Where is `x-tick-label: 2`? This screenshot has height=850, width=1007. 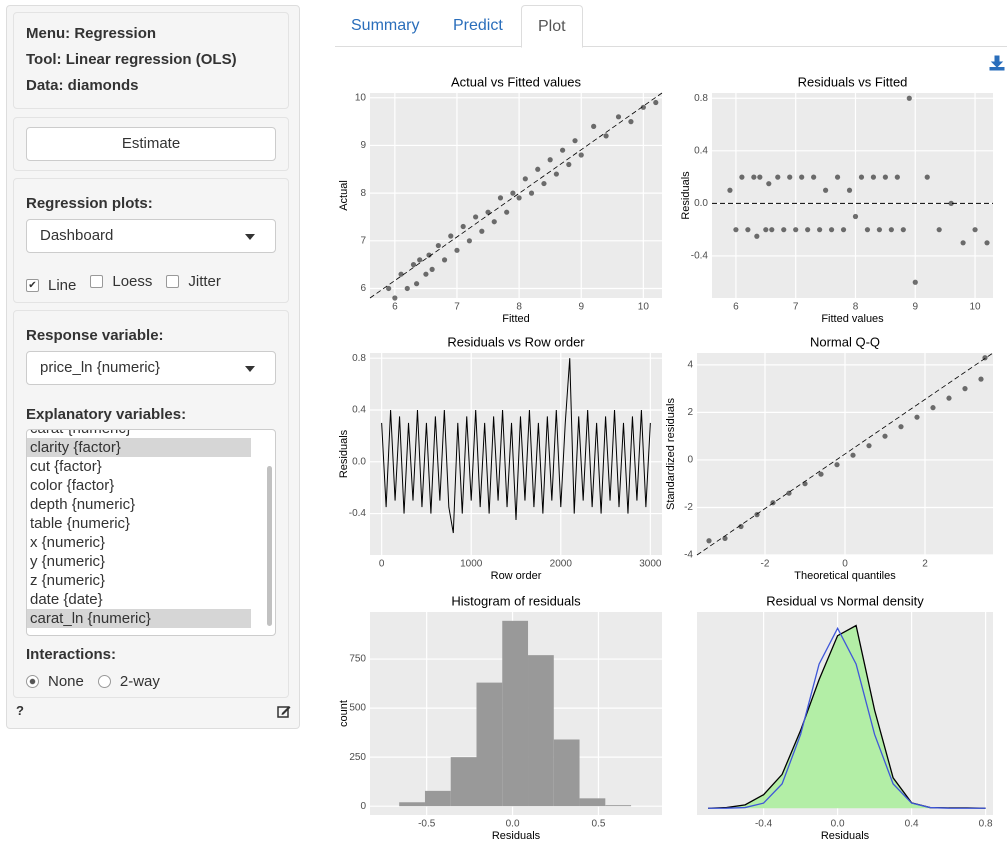
x-tick-label: 2 is located at coordinates (925, 564).